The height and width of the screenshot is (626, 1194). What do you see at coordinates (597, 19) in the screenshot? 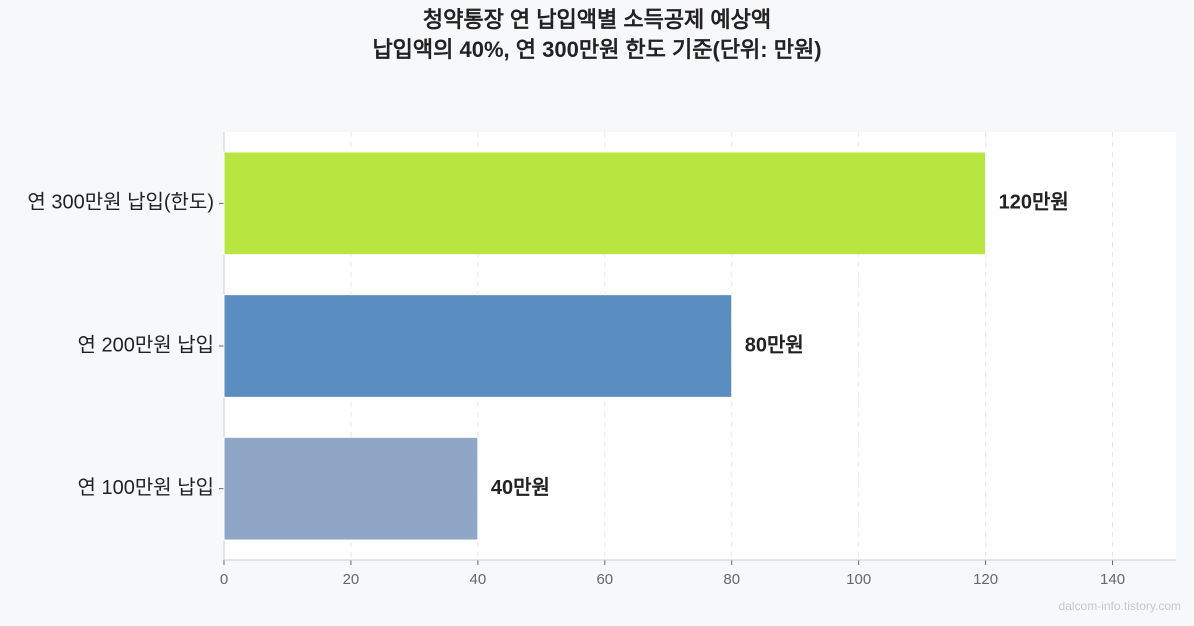
I see `chart-title: 청약통장 연 납입액별 소득공제 예상액` at bounding box center [597, 19].